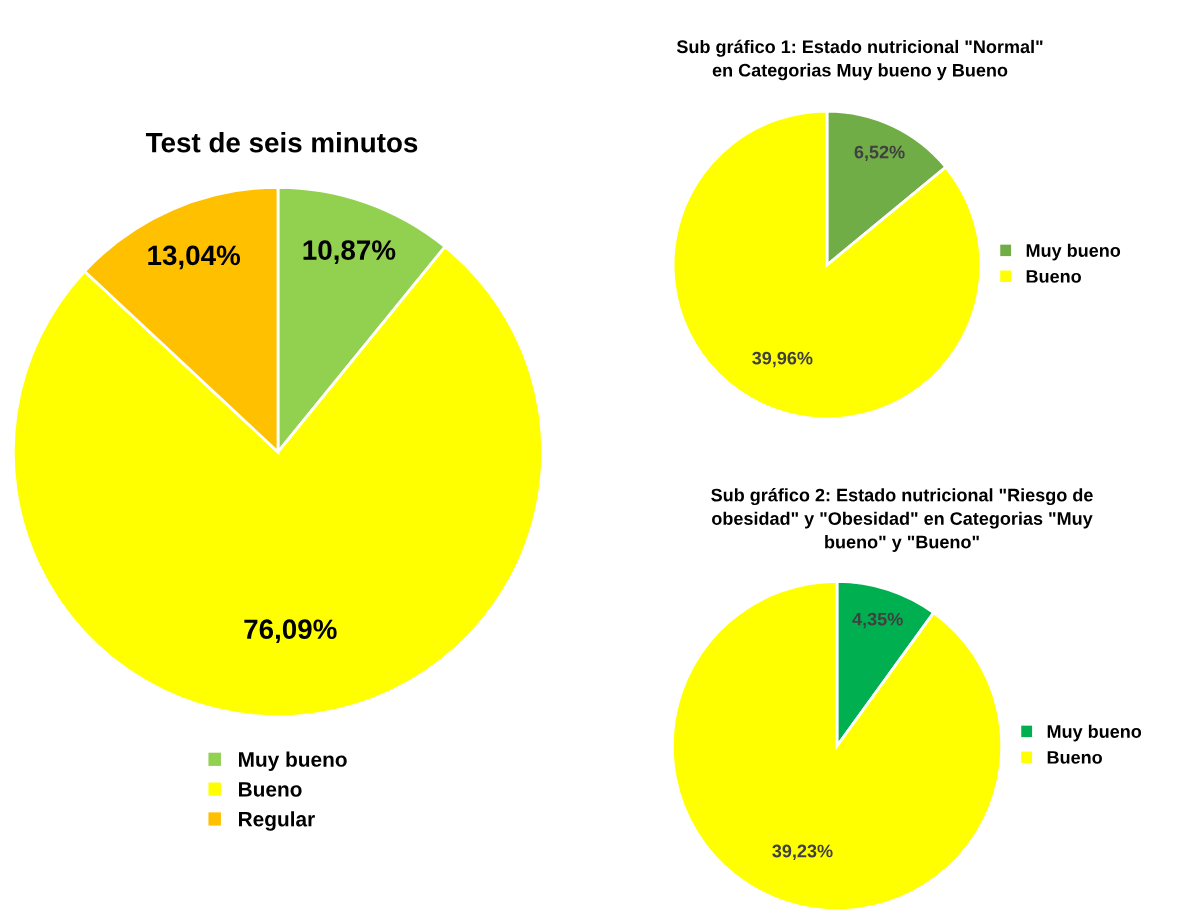 The height and width of the screenshot is (921, 1179). Describe the element at coordinates (879, 153) in the screenshot. I see `data-label: 6,52%` at that location.